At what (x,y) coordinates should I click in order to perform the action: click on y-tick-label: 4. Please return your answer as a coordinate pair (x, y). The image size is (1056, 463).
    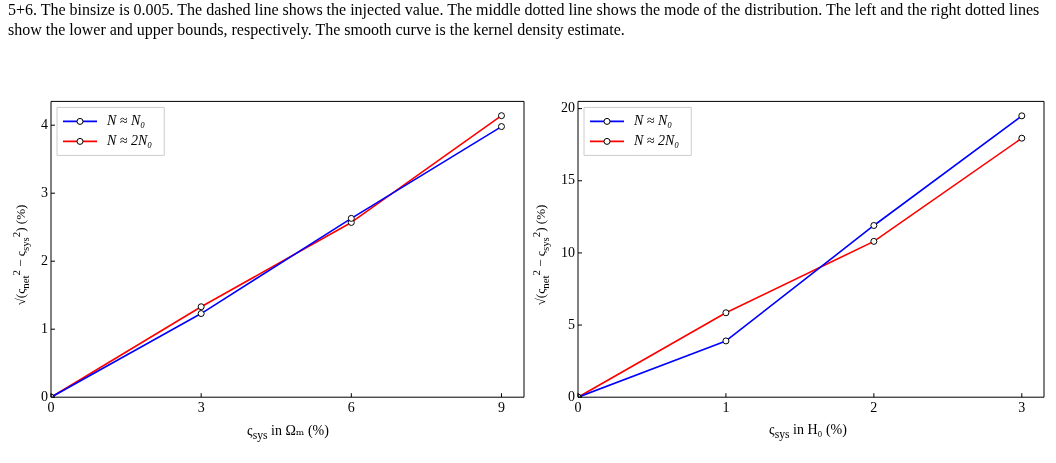
    Looking at the image, I should click on (44, 124).